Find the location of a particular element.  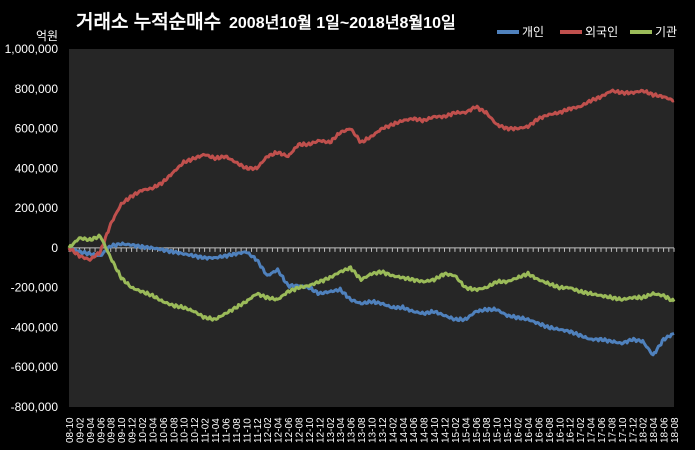

x-tick-label: 14-08 is located at coordinates (425, 430).